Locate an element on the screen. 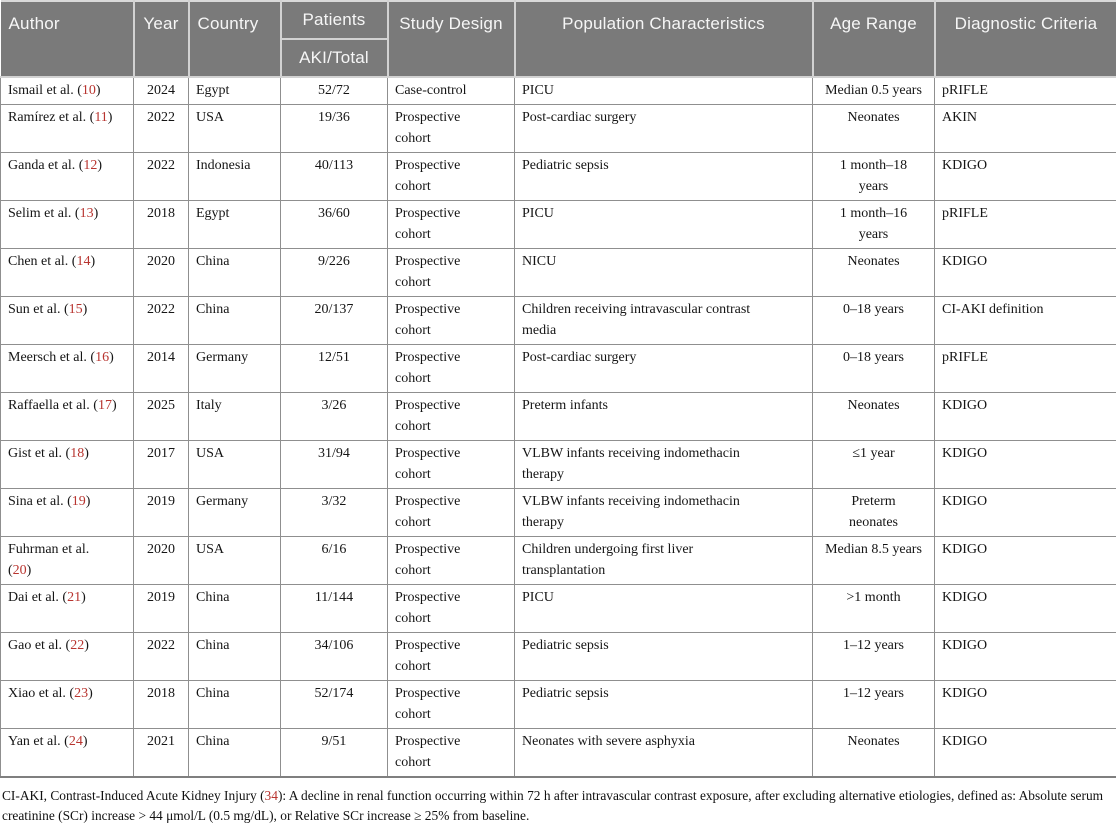 The width and height of the screenshot is (1116, 826). patients-cell: 34/106 is located at coordinates (334, 657).